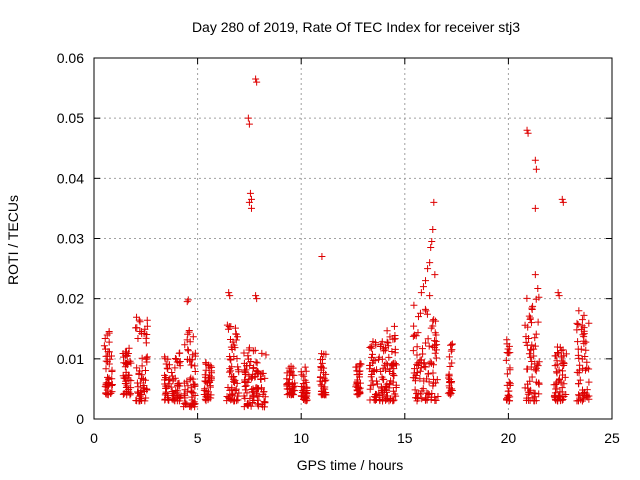 The height and width of the screenshot is (480, 640). I want to click on x-tick-label: 10, so click(301, 438).